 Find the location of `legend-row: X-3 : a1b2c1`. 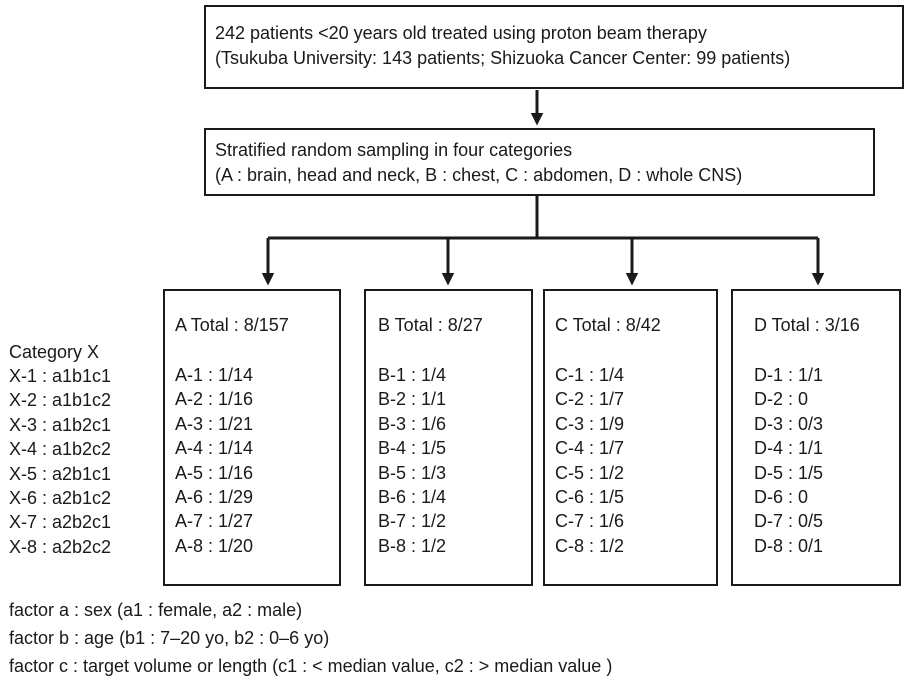

legend-row: X-3 : a1b2c1 is located at coordinates (60, 424).